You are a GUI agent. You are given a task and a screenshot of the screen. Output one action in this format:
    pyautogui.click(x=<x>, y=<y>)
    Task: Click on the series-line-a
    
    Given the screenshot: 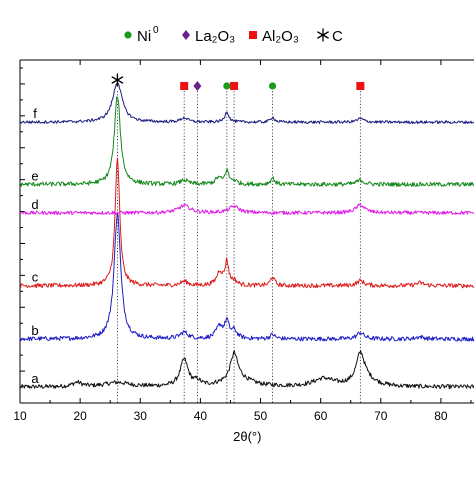 What is the action you would take?
    pyautogui.click(x=246, y=370)
    